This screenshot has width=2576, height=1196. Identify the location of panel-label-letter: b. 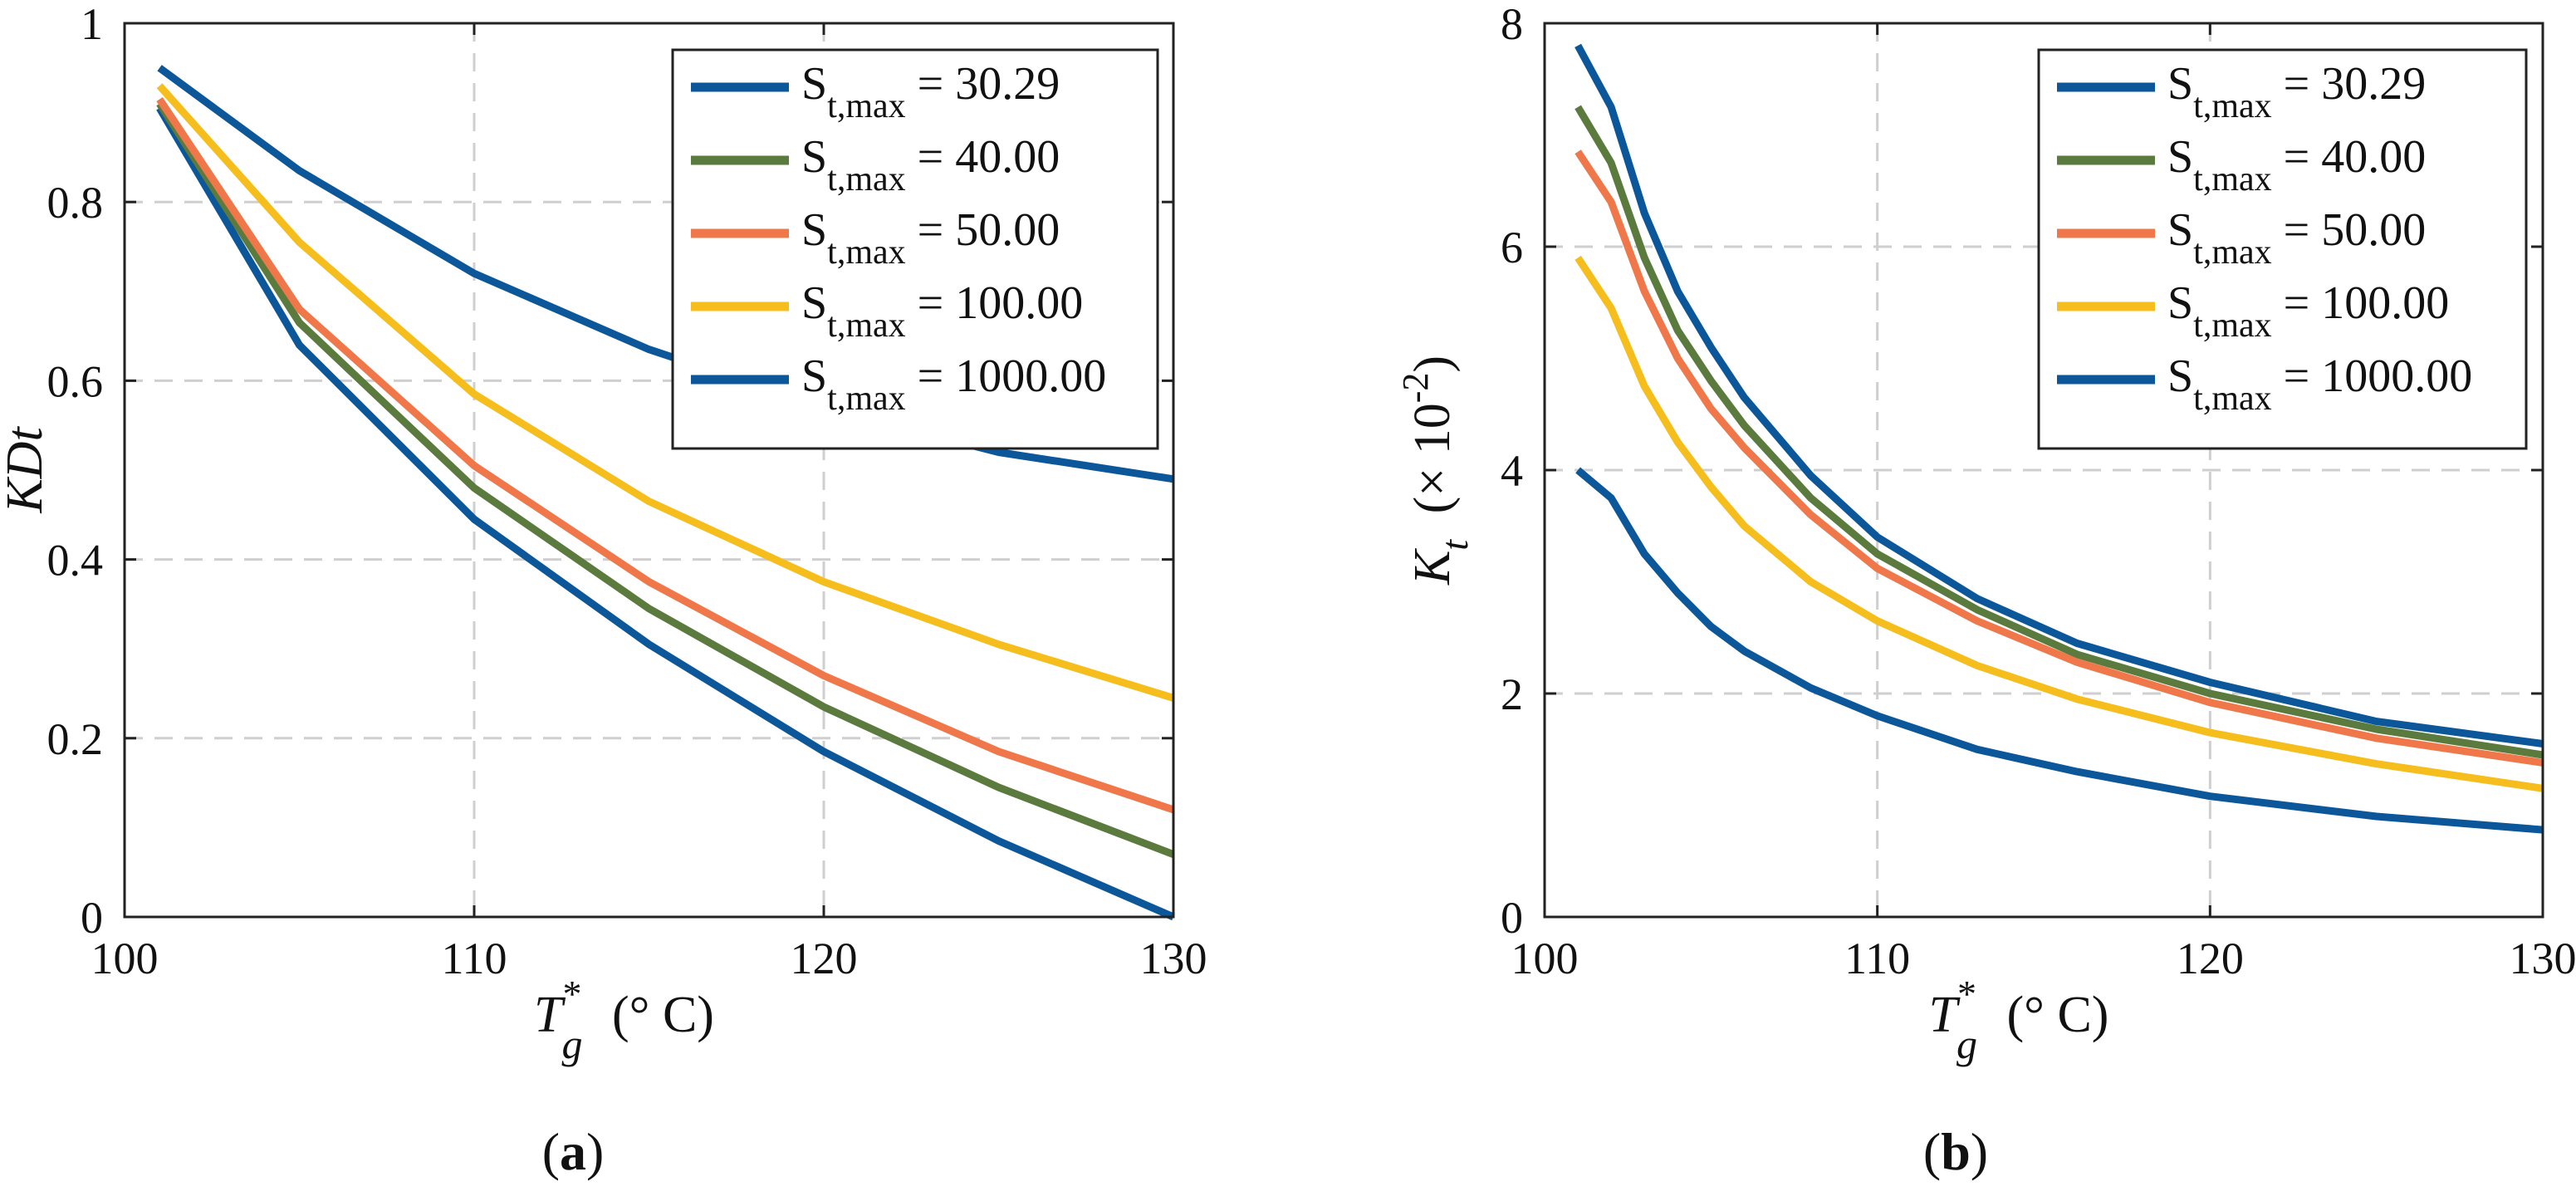
(1956, 1152).